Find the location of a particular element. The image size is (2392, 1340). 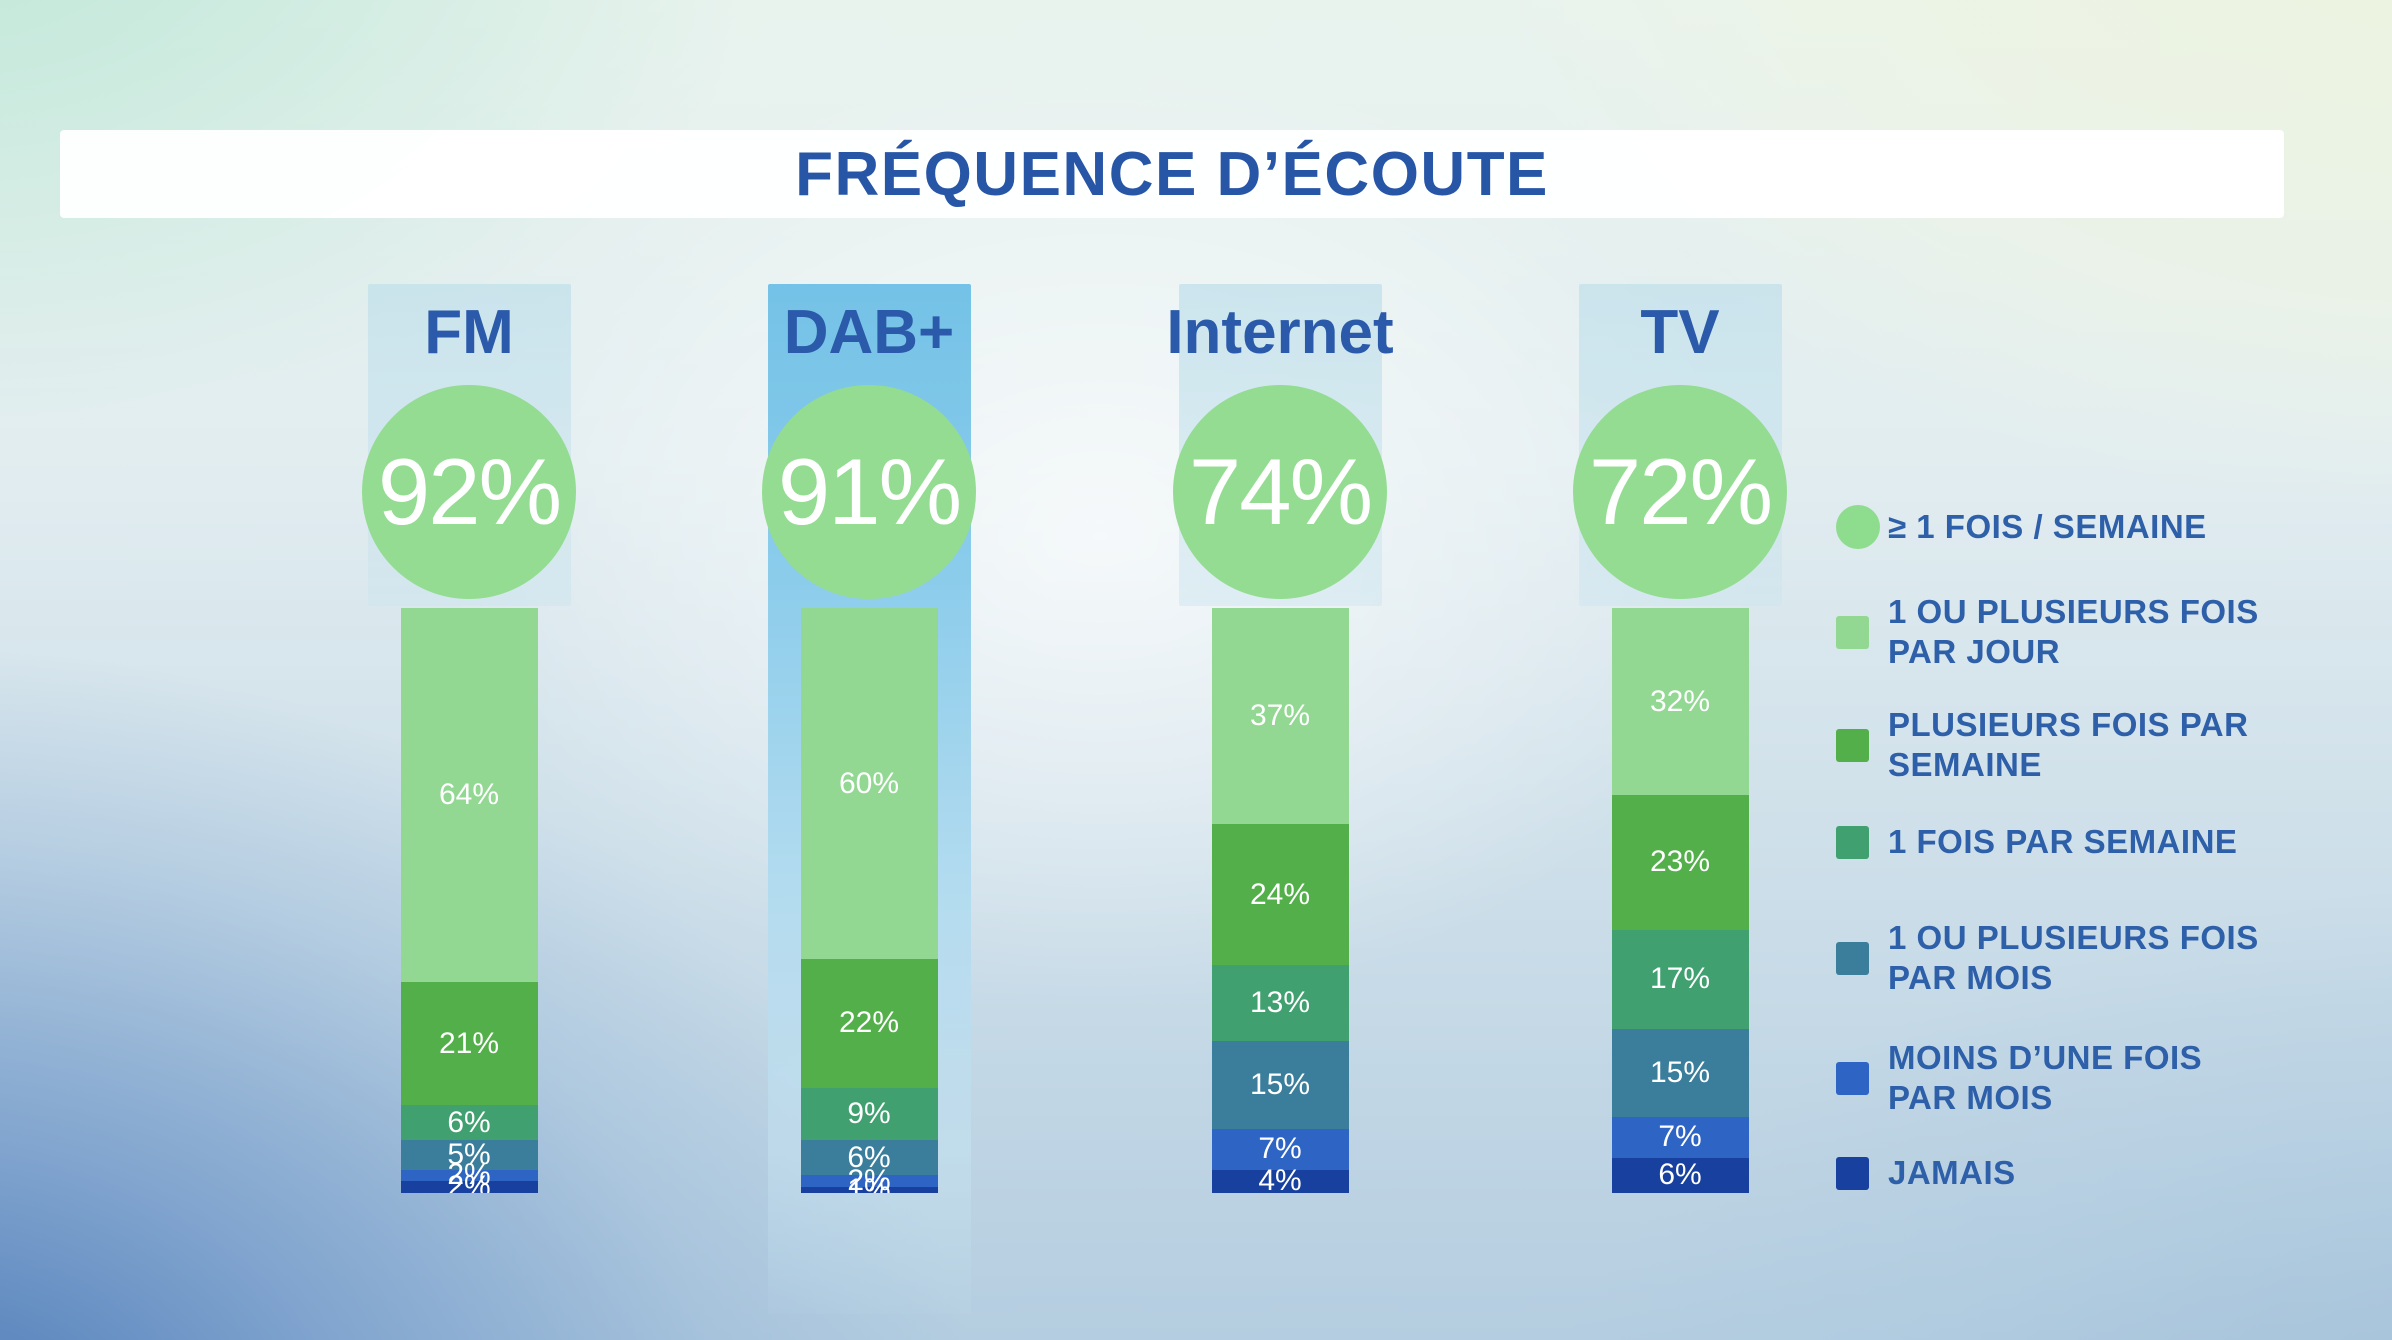

legend-item: 1 OU PLUSIEURS FOIS PAR JOUR is located at coordinates (2047, 632).